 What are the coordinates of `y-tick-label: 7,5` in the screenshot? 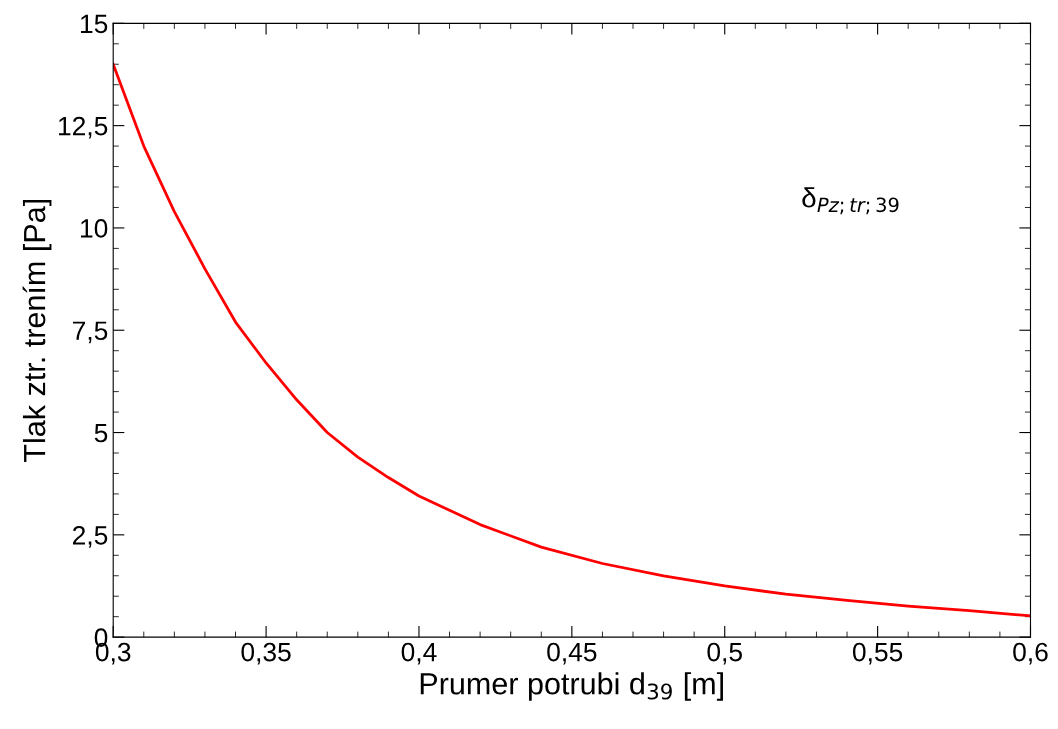 It's located at (90, 332).